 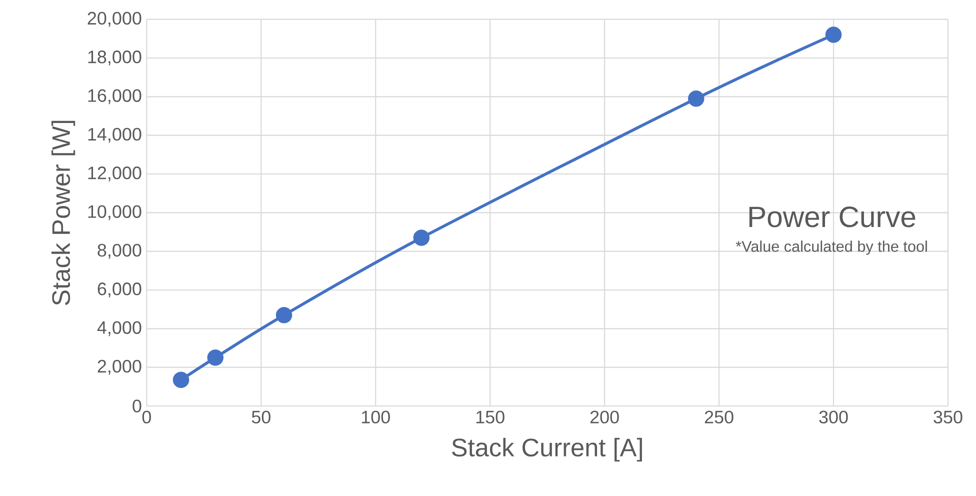 What do you see at coordinates (115, 212) in the screenshot?
I see `y-tick-label: 10,000` at bounding box center [115, 212].